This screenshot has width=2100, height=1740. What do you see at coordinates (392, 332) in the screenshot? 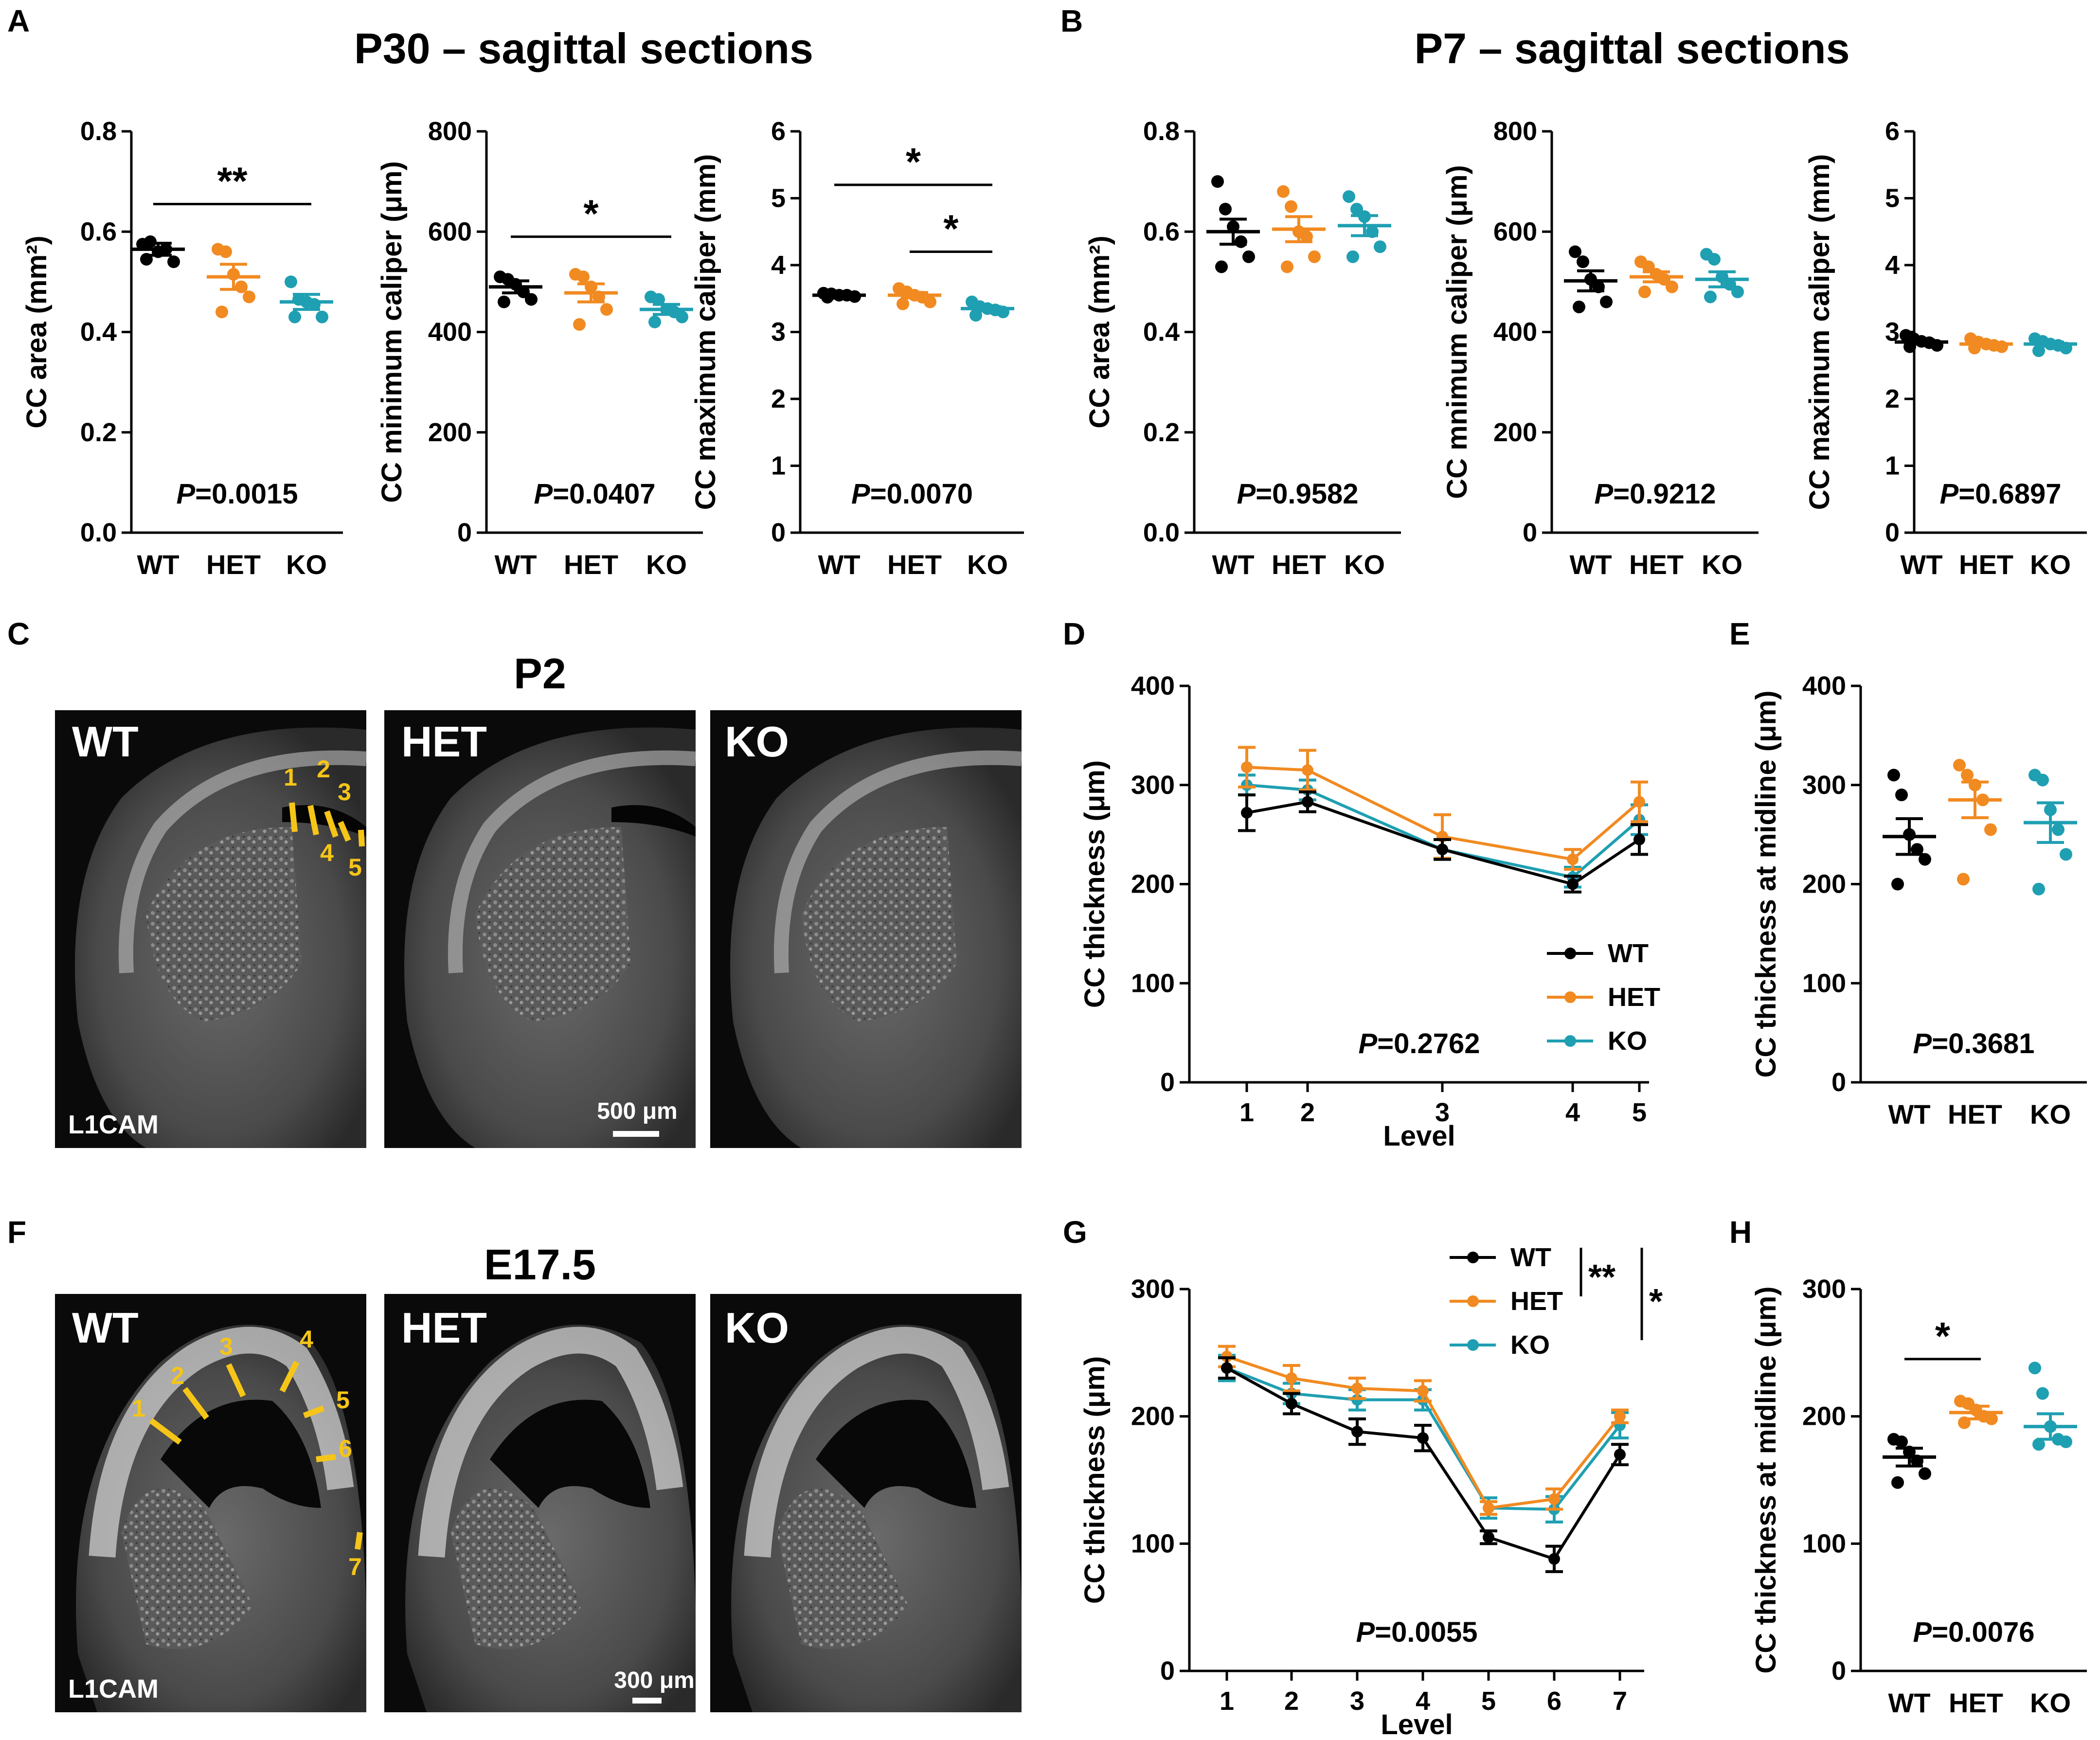
I see `y-axis-label: CC minimum caliper (μm)` at bounding box center [392, 332].